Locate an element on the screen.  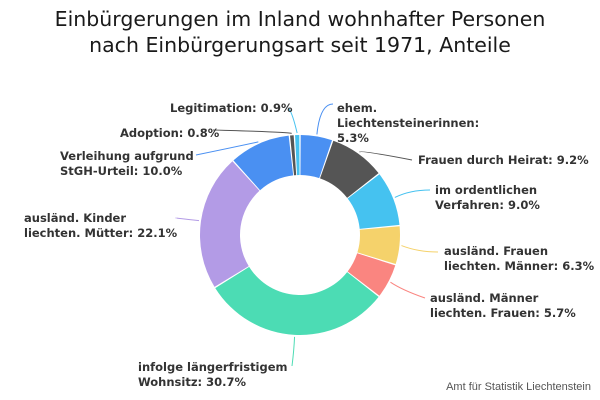
slice-label-10-line-1: Legitimation: 0.9% is located at coordinates (231, 108).